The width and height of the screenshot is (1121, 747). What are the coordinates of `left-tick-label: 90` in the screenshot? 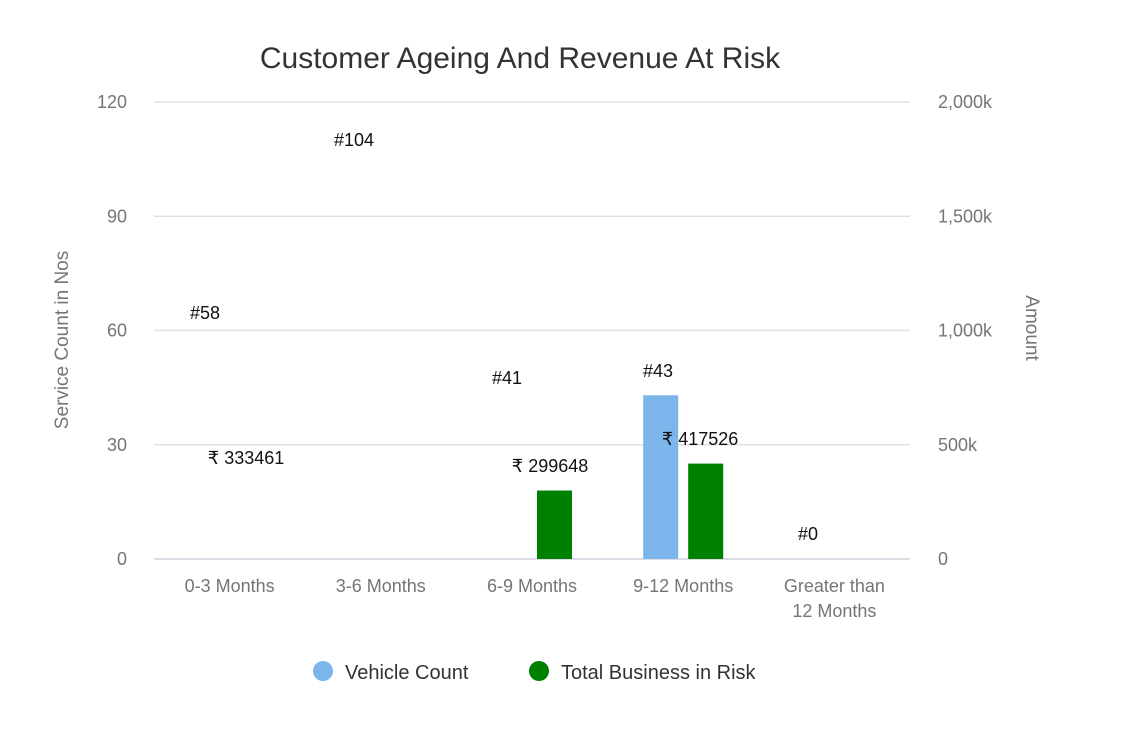 It's located at (117, 216).